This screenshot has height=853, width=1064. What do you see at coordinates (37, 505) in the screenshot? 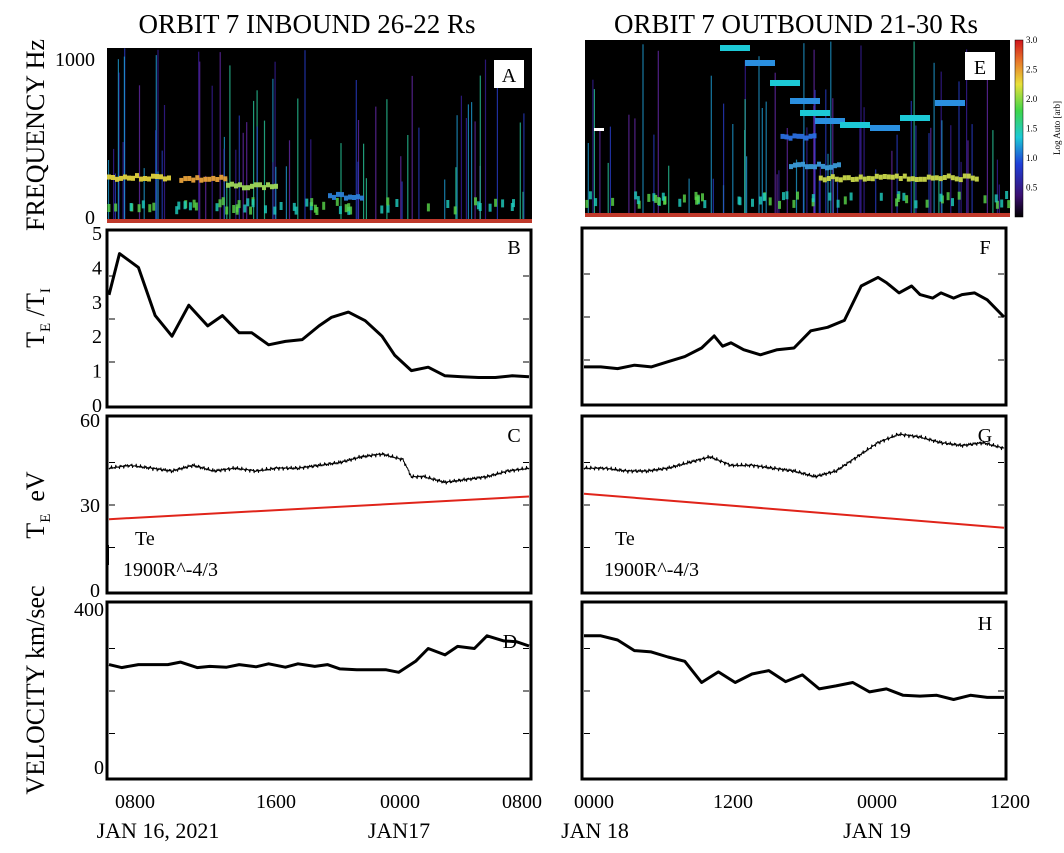
I see `ylabel-te-ev: TEeV` at bounding box center [37, 505].